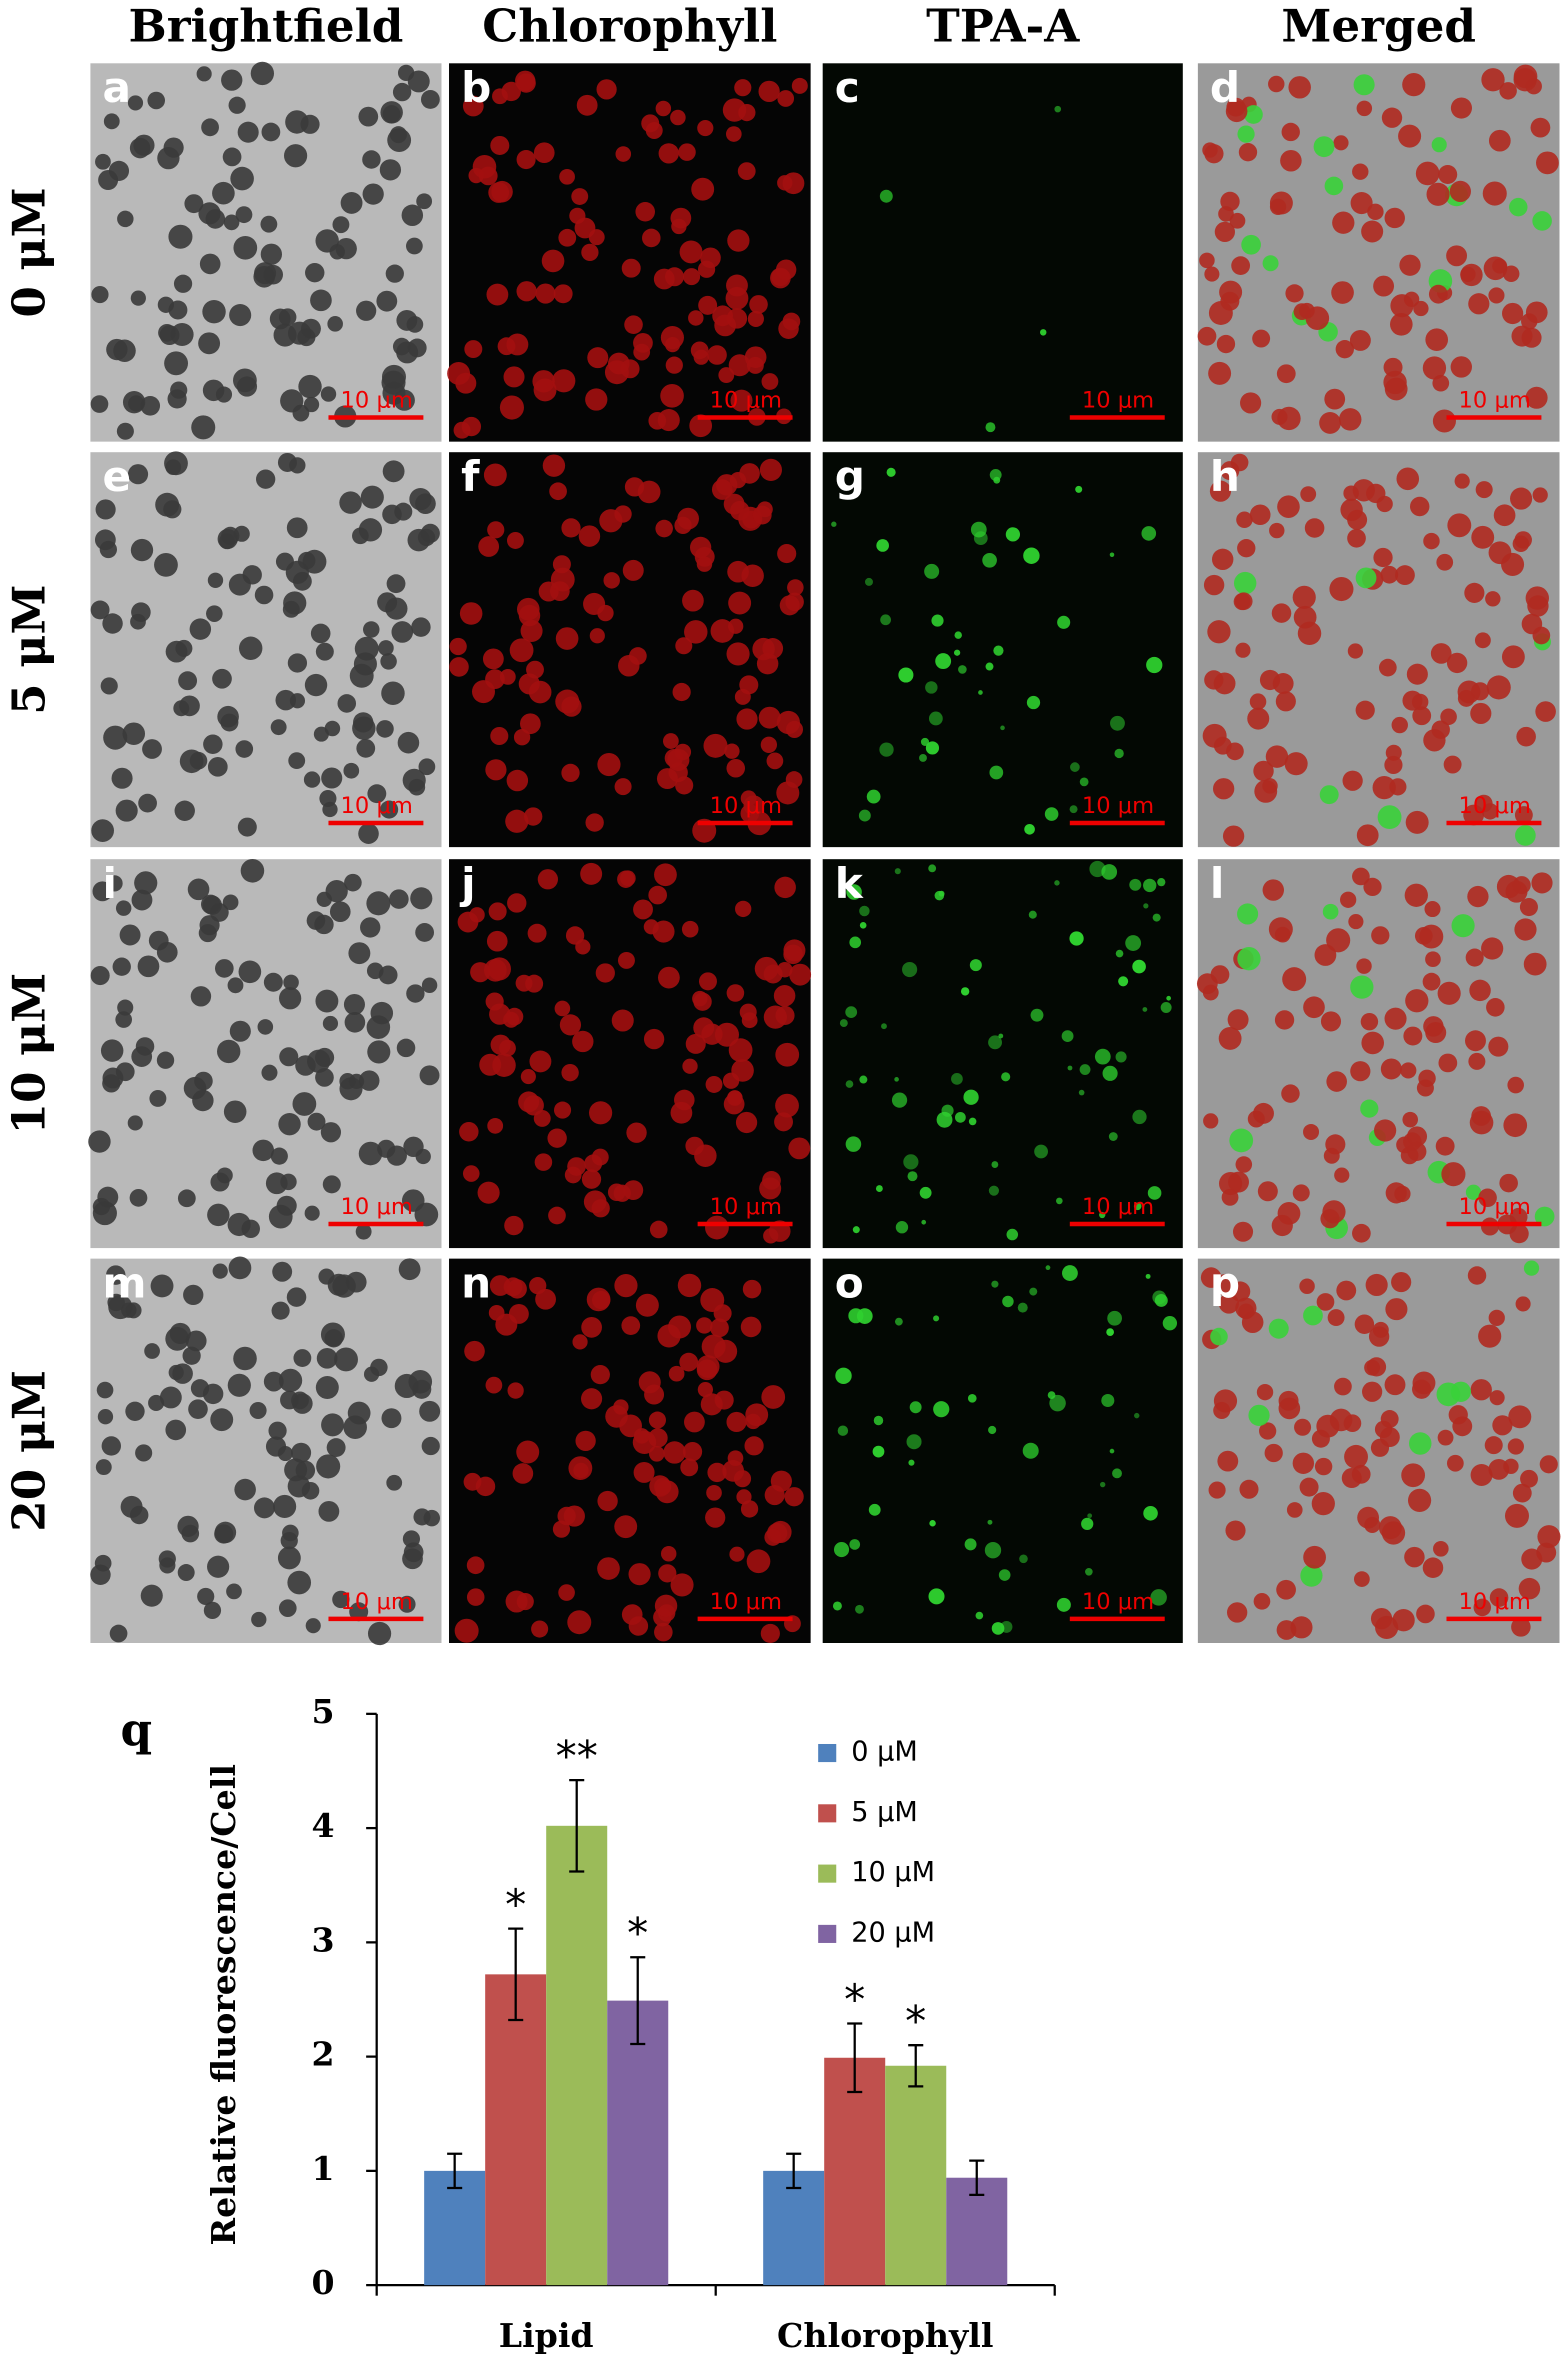 The image size is (1561, 2362). What do you see at coordinates (977, 2177) in the screenshot?
I see `error-bar` at bounding box center [977, 2177].